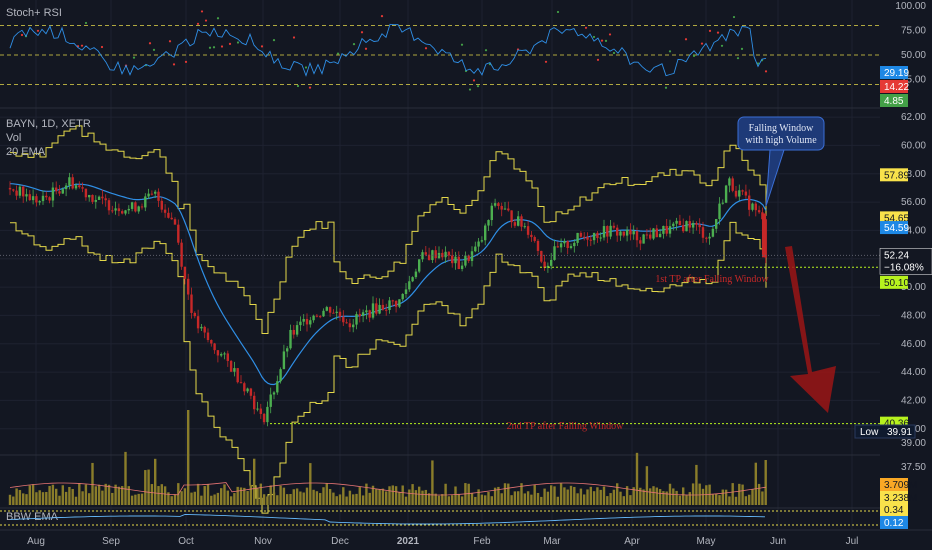 Image resolution: width=932 pixels, height=550 pixels. I want to click on volume-average-line, so click(388, 489).